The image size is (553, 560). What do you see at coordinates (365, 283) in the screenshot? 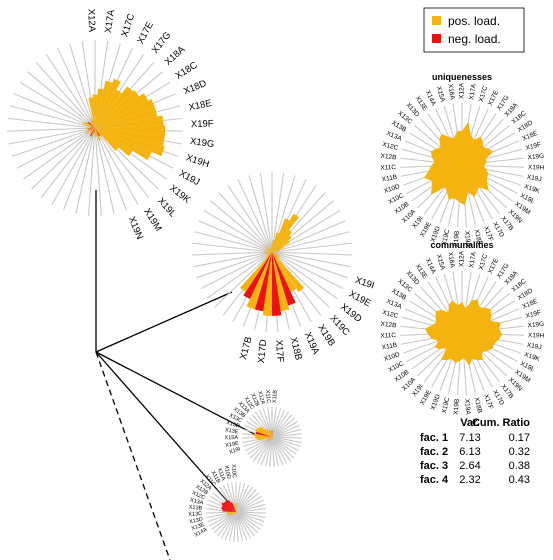
I see `variable-label: X19I` at bounding box center [365, 283].